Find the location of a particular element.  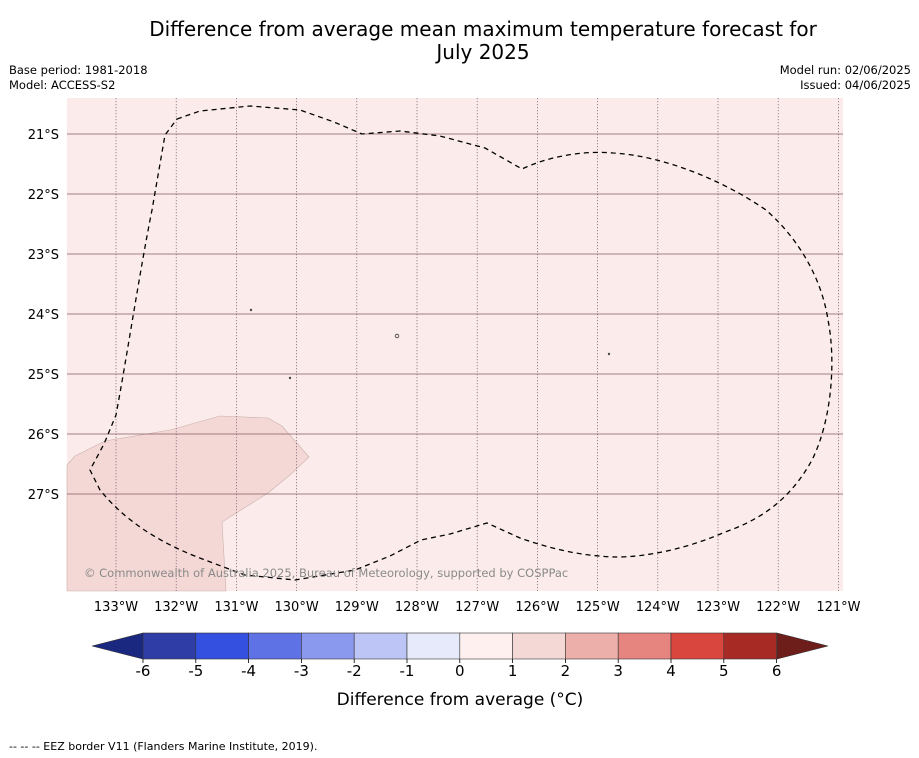

colorbar-tick-label: 2 is located at coordinates (566, 671).